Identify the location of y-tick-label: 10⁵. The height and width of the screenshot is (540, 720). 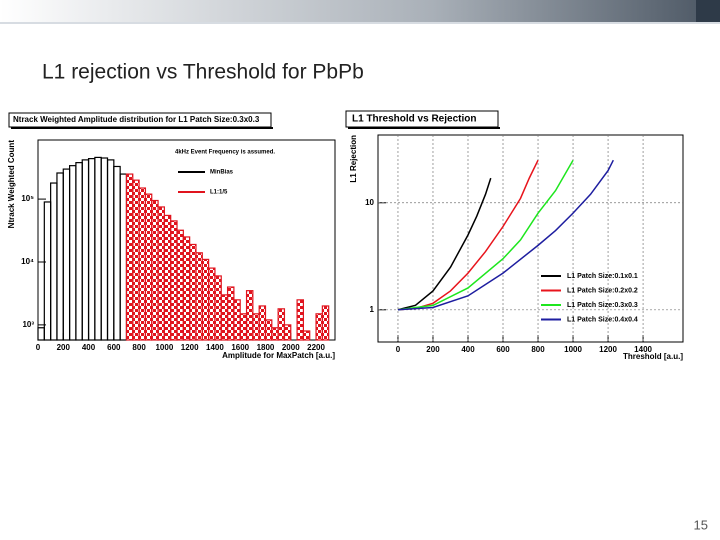
(27, 198).